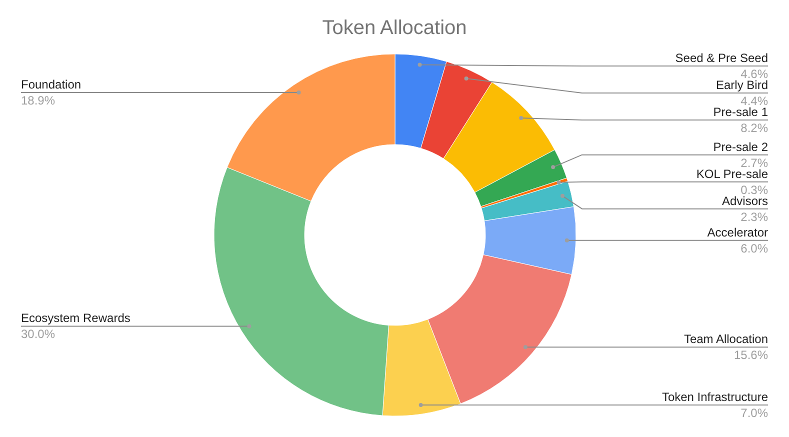 Image resolution: width=789 pixels, height=437 pixels. I want to click on data-label: 18.9%, so click(38, 100).